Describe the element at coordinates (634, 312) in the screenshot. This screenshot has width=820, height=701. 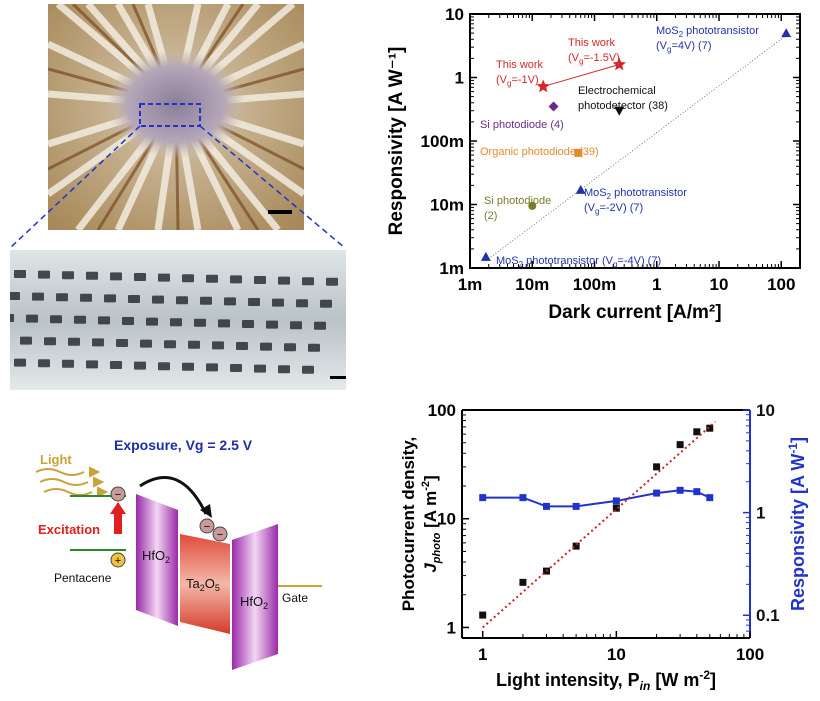
I see `chart1-x-label: Dark current [A/m²]` at that location.